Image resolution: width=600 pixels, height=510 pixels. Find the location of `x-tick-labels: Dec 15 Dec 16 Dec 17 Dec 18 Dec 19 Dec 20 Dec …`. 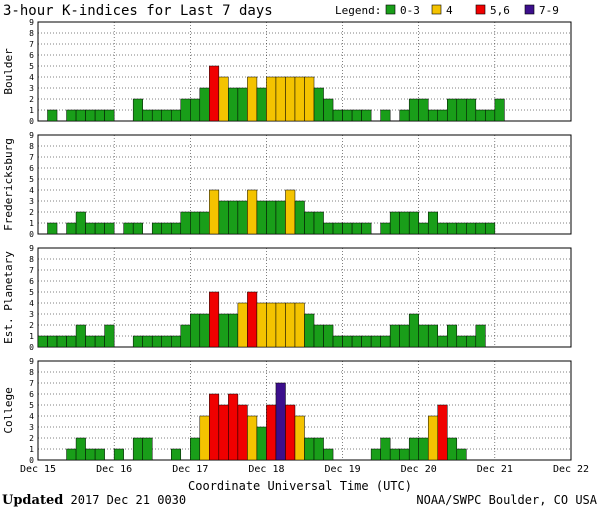

x-tick-labels: Dec 15 Dec 16 Dec 17 Dec 18 Dec 19 Dec 20 Dec … is located at coordinates (304, 469).